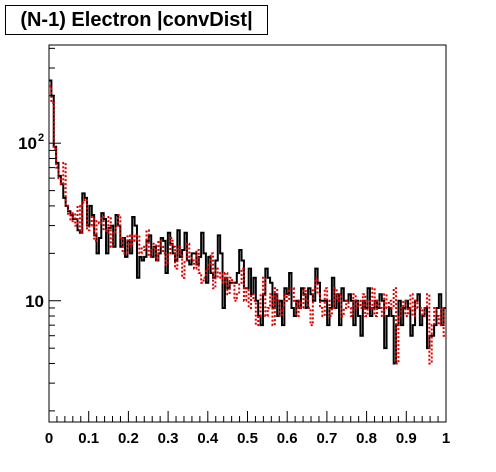 The width and height of the screenshot is (496, 472). What do you see at coordinates (128, 438) in the screenshot?
I see `x-tick-label: 0.2` at bounding box center [128, 438].